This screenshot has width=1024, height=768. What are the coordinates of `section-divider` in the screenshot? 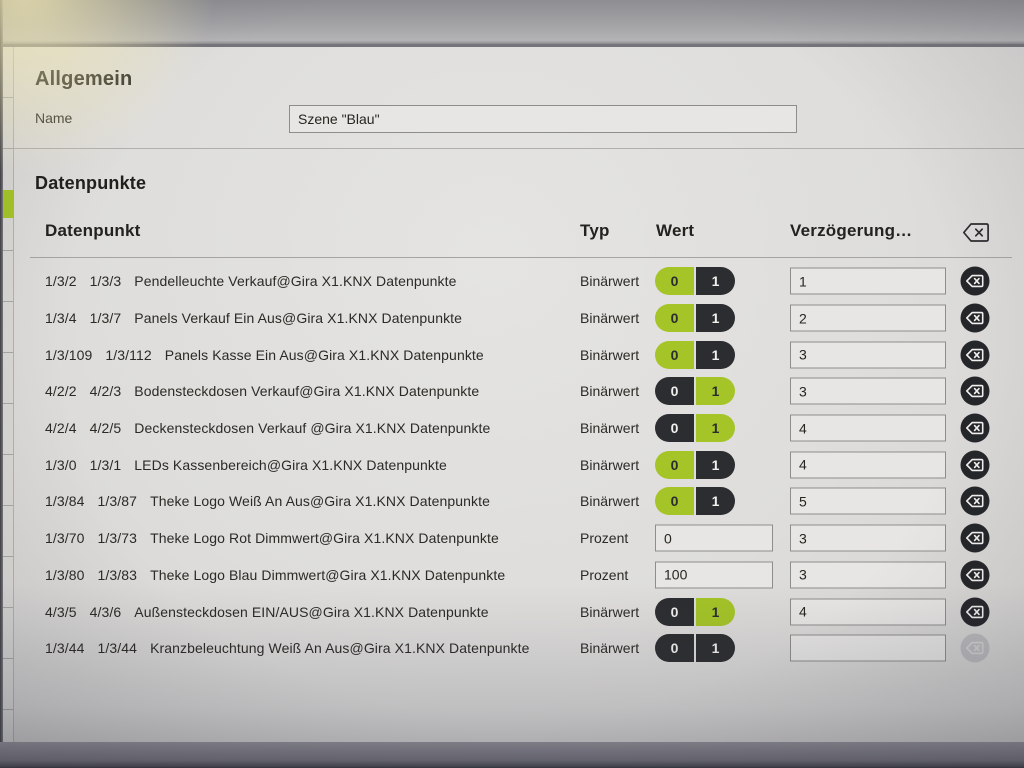 It's located at (518, 148).